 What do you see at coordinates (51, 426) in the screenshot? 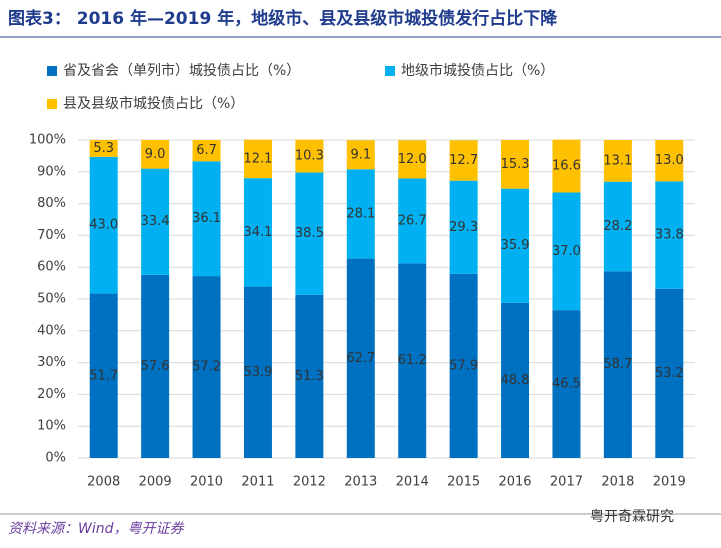
I see `y-tick-label: 10%` at bounding box center [51, 426].